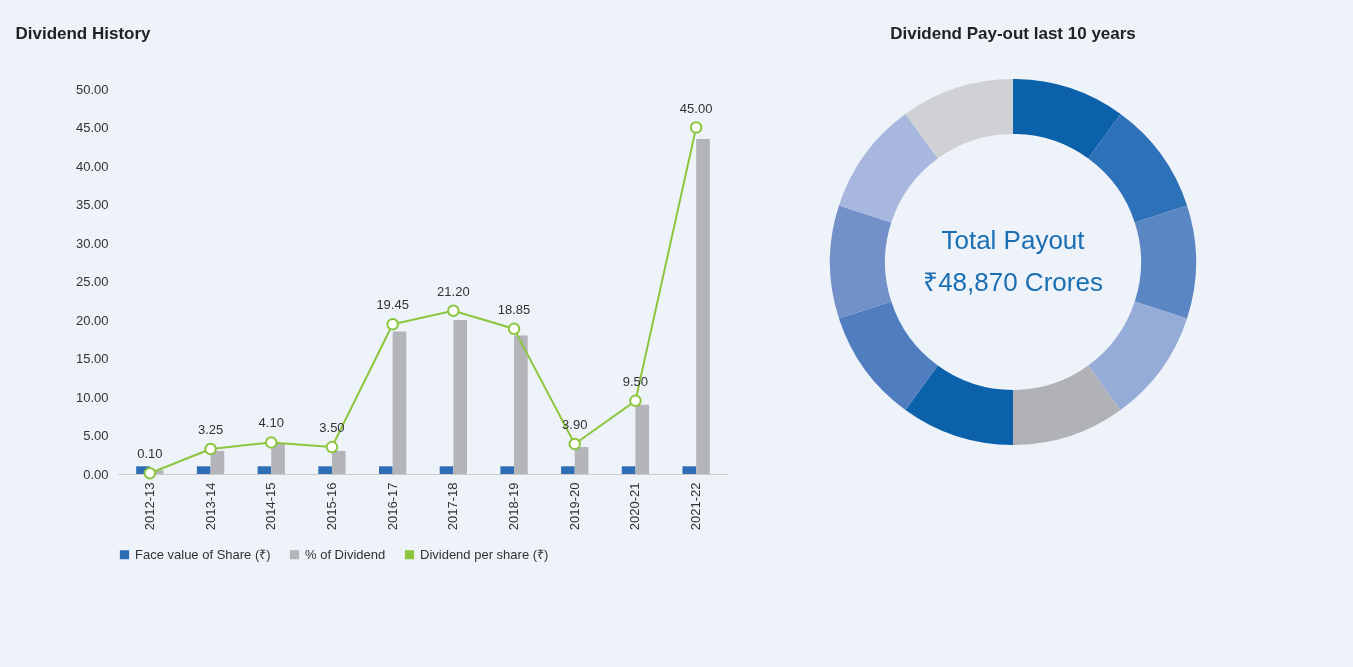  What do you see at coordinates (1013, 240) in the screenshot?
I see `text: Total Payout` at bounding box center [1013, 240].